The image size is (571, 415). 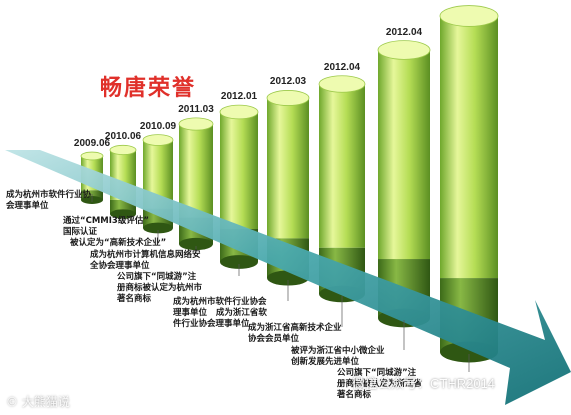 What do you see at coordinates (148, 88) in the screenshot?
I see `page-title: 畅唐荣誉` at bounding box center [148, 88].